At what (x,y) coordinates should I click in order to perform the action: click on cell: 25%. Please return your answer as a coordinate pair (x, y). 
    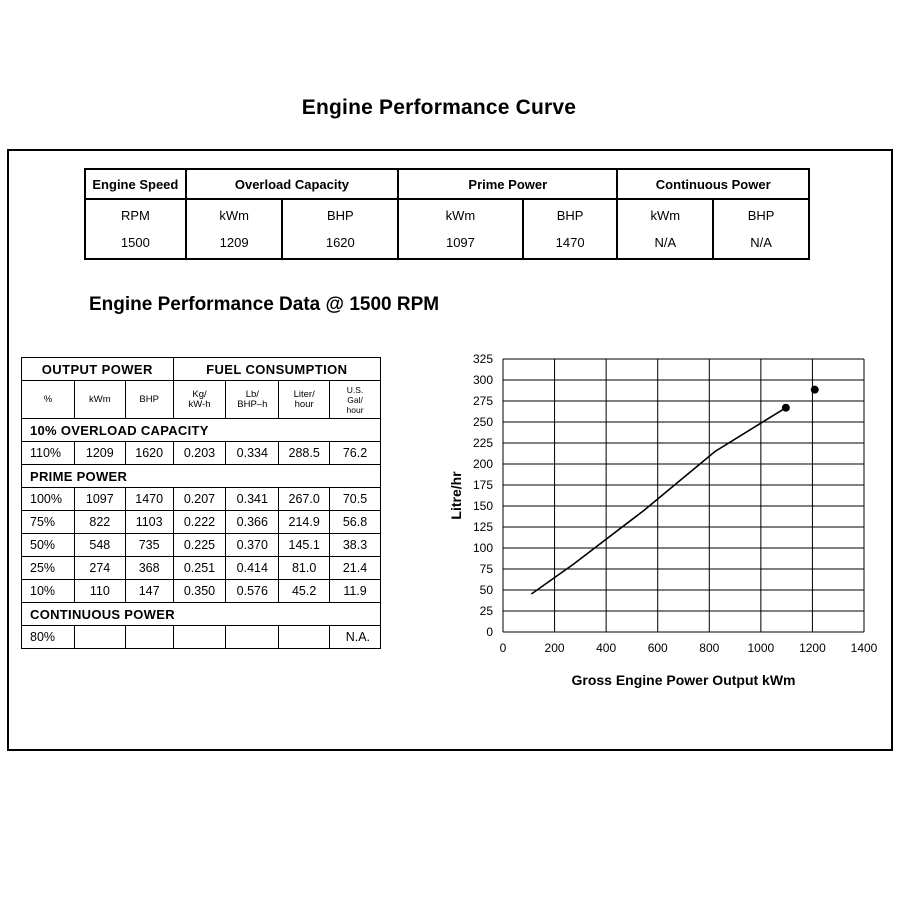
    Looking at the image, I should click on (48, 568).